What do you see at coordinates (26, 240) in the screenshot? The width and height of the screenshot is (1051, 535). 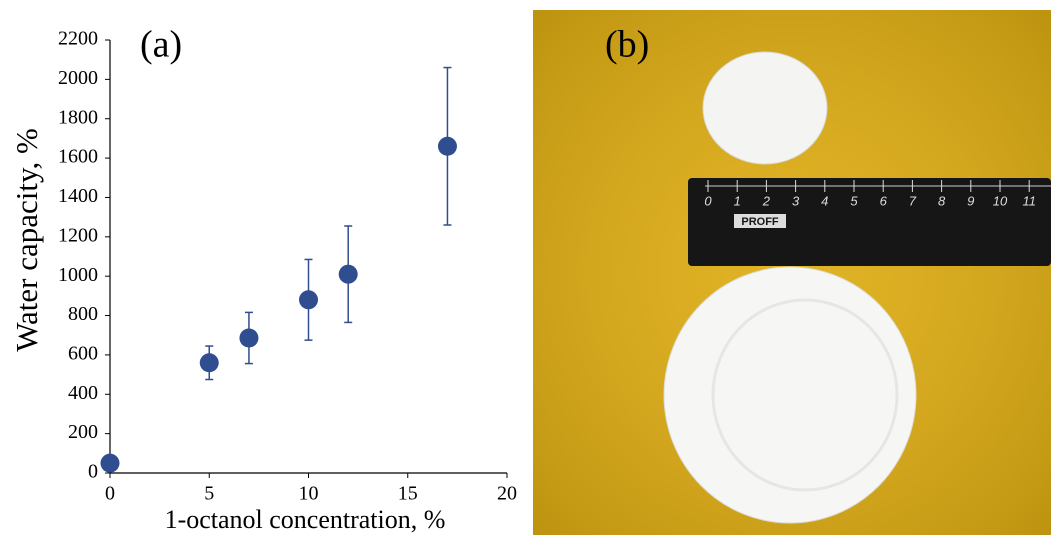 I see `y-axis-label: Water capacity, %` at bounding box center [26, 240].